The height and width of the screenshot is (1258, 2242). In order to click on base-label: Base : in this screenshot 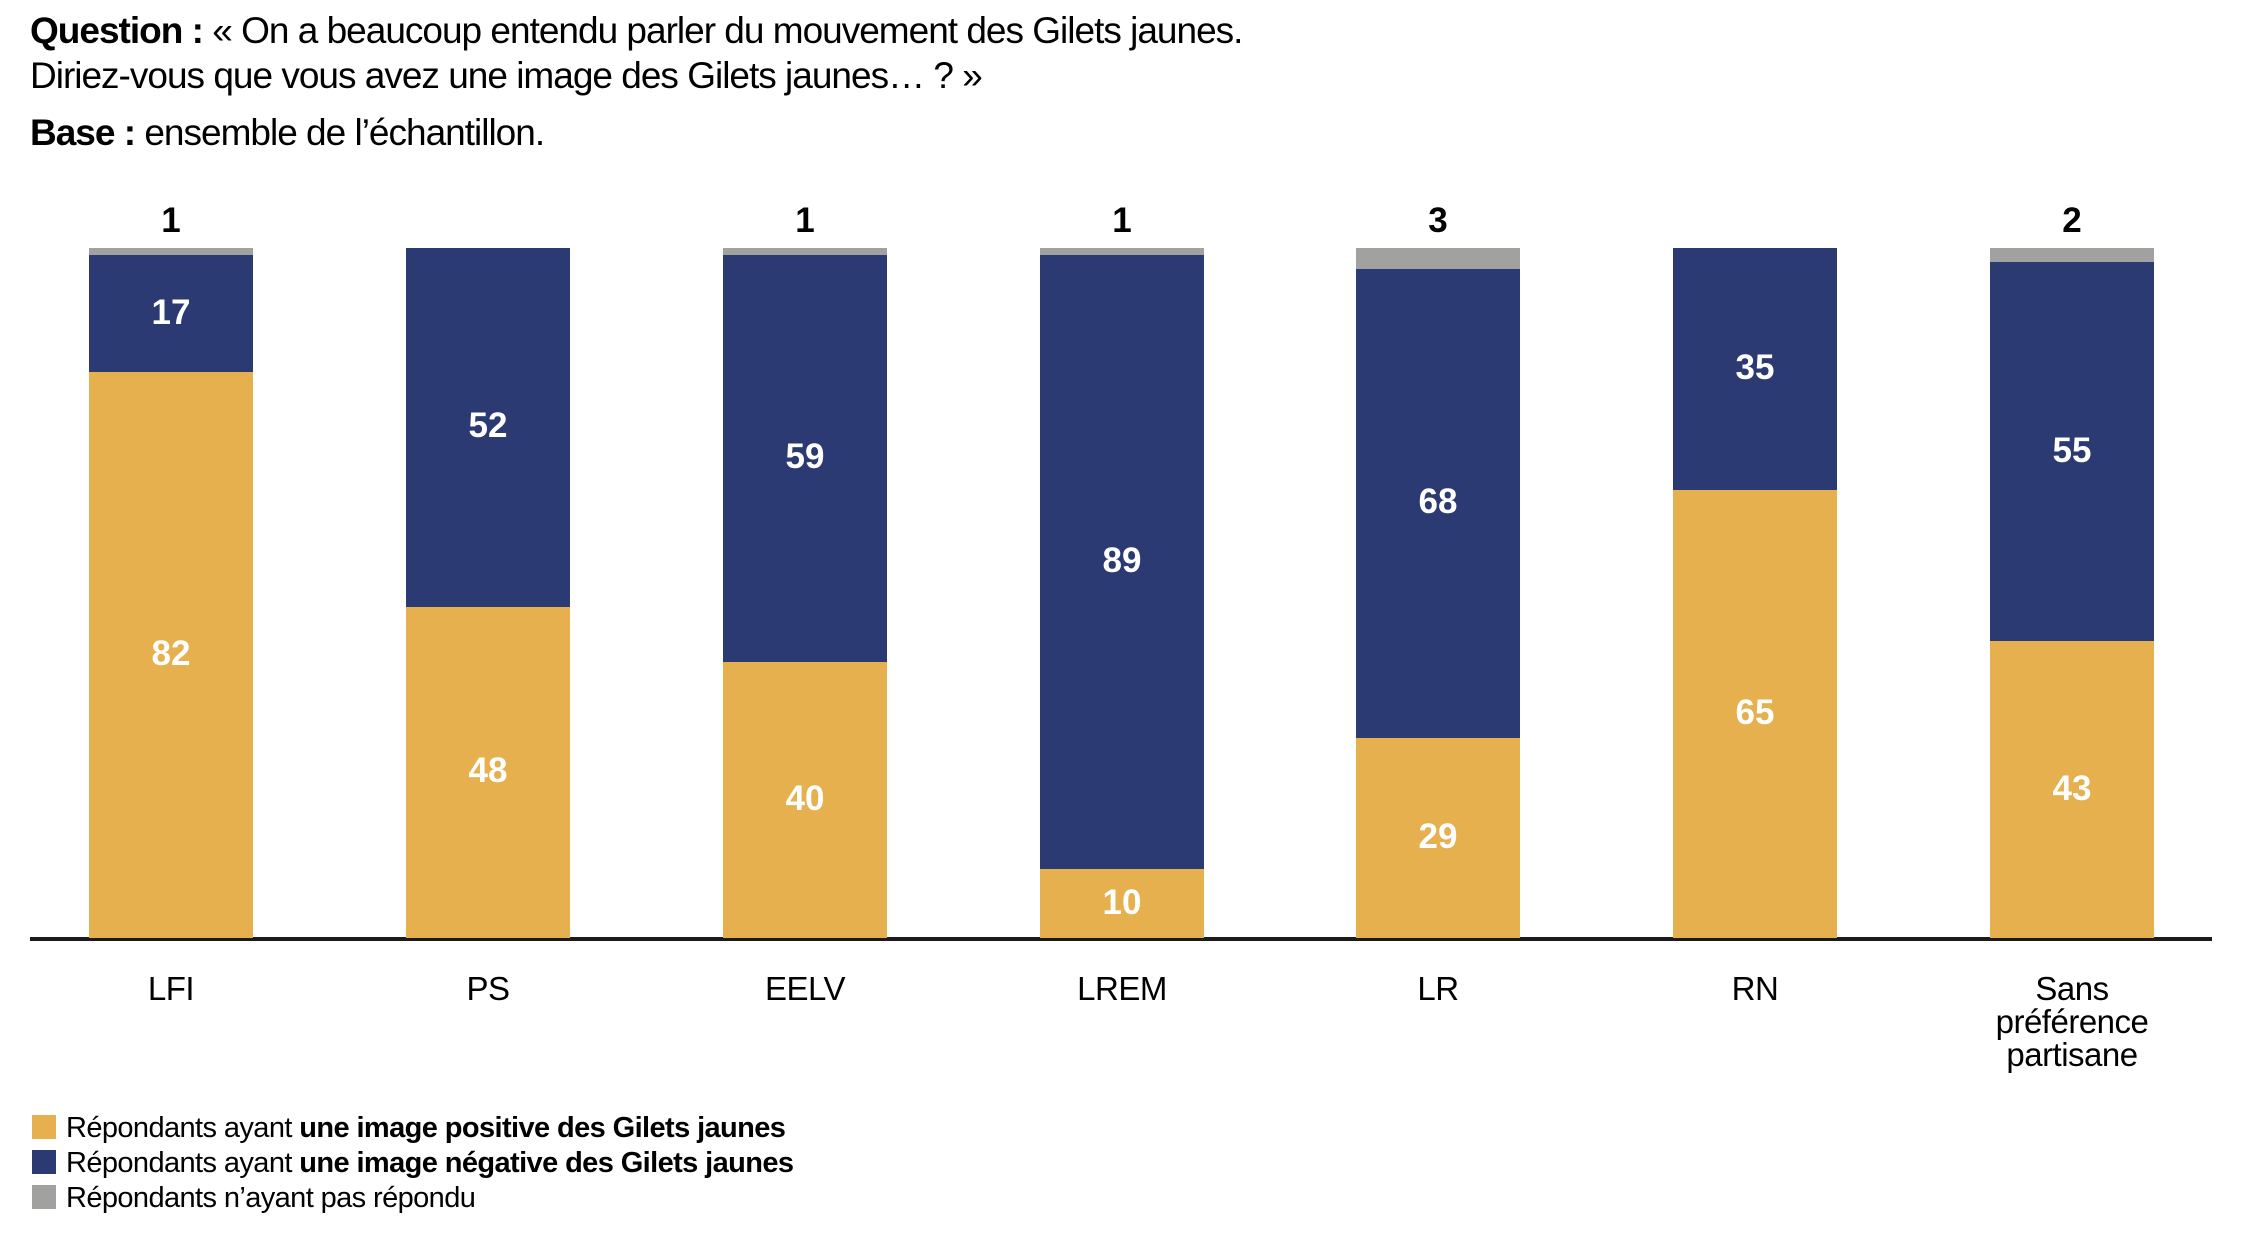, I will do `click(83, 132)`.